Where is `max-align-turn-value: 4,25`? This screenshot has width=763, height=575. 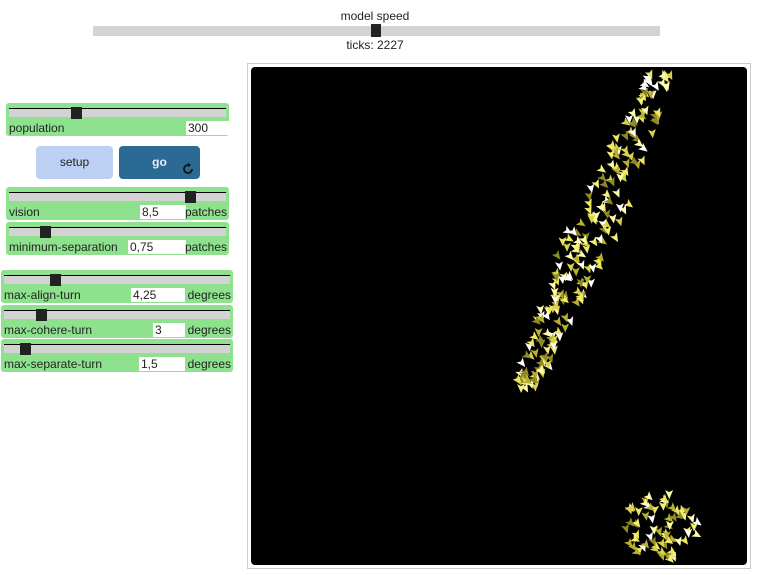
max-align-turn-value: 4,25 is located at coordinates (158, 295).